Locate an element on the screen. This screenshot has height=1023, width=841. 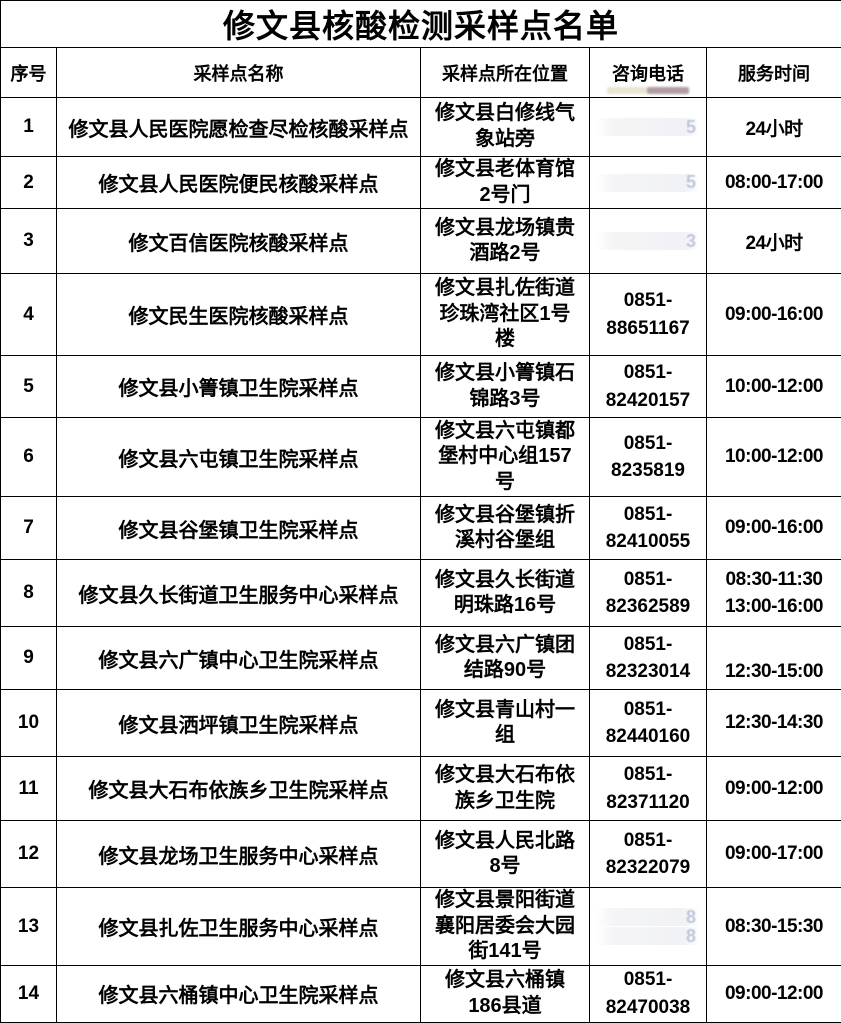
cell-location: 修文县六广镇团结路90号 is located at coordinates (505, 658).